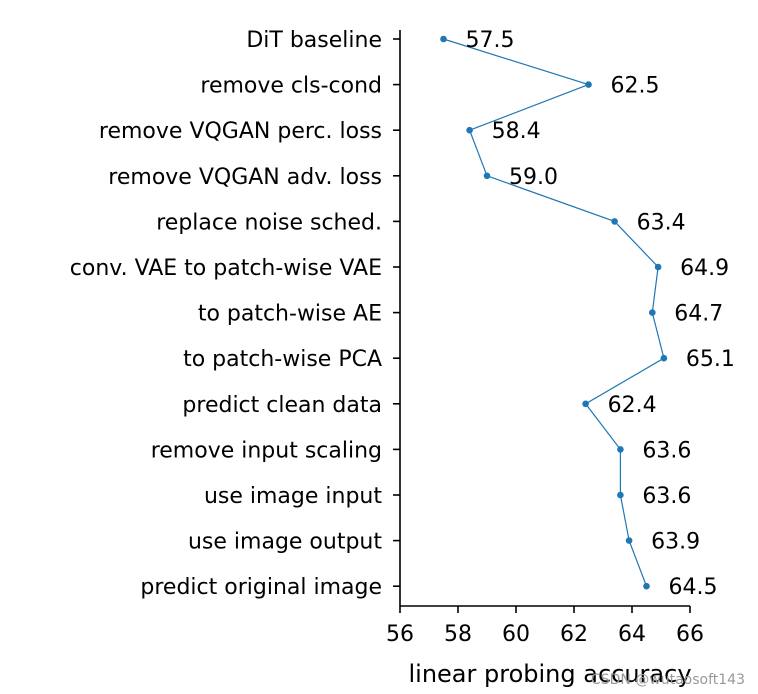 This screenshot has width=758, height=694. What do you see at coordinates (396, 313) in the screenshot?
I see `y-axis-ticks` at bounding box center [396, 313].